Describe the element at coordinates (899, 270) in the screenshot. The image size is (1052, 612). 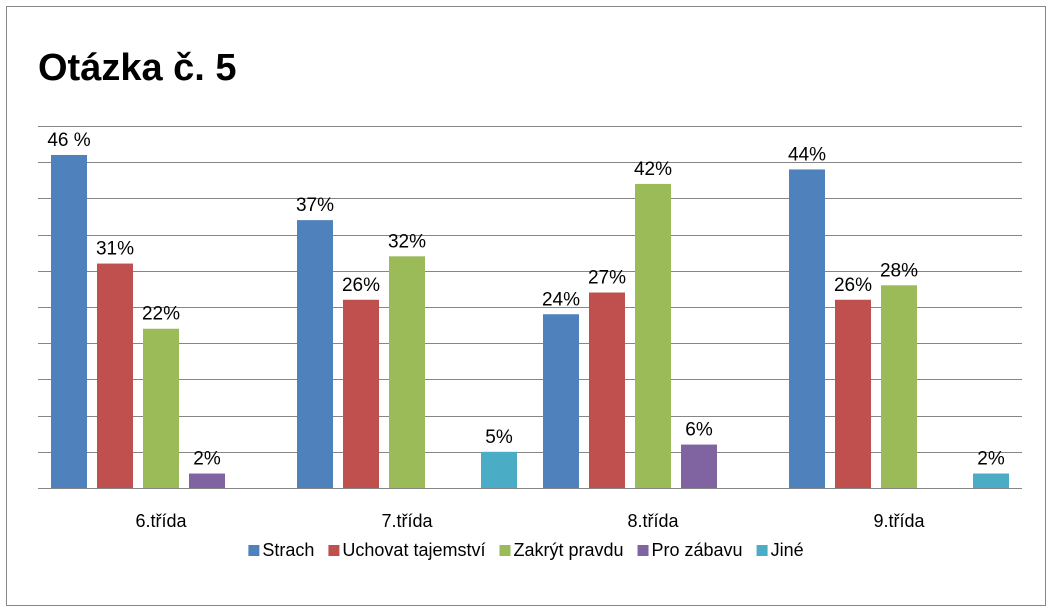
I see `data-label: 28%` at that location.